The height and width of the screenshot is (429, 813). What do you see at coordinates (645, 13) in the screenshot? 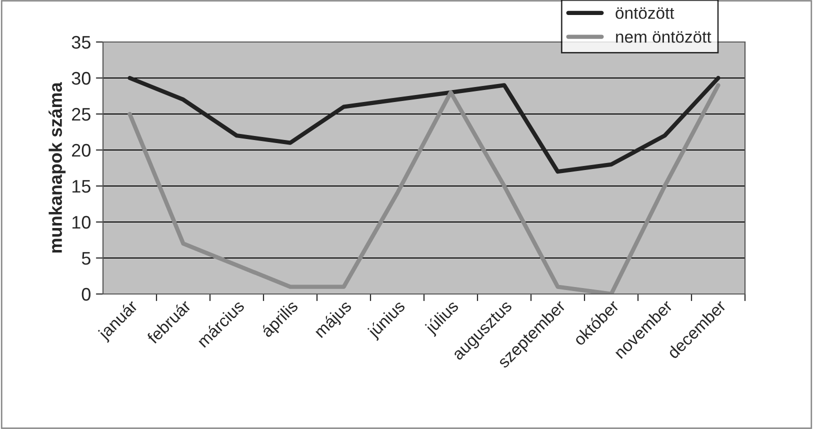
I see `legend-label: öntözött` at bounding box center [645, 13].